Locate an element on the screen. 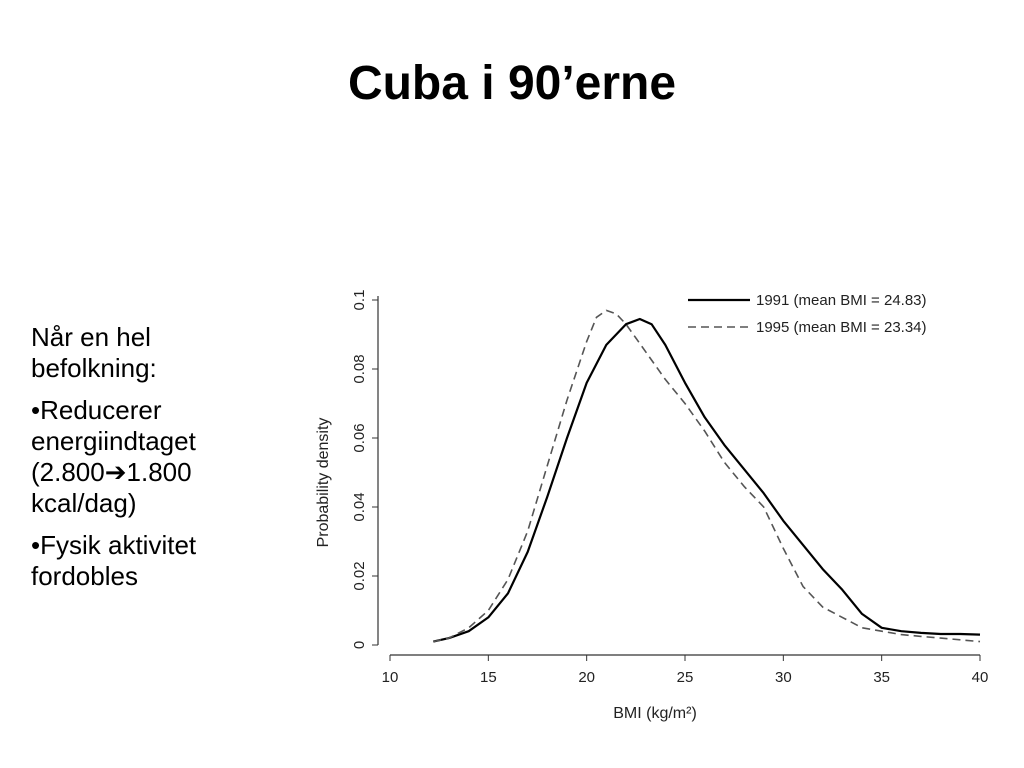 The height and width of the screenshot is (768, 1024). x-tick-label: 15 is located at coordinates (488, 677).